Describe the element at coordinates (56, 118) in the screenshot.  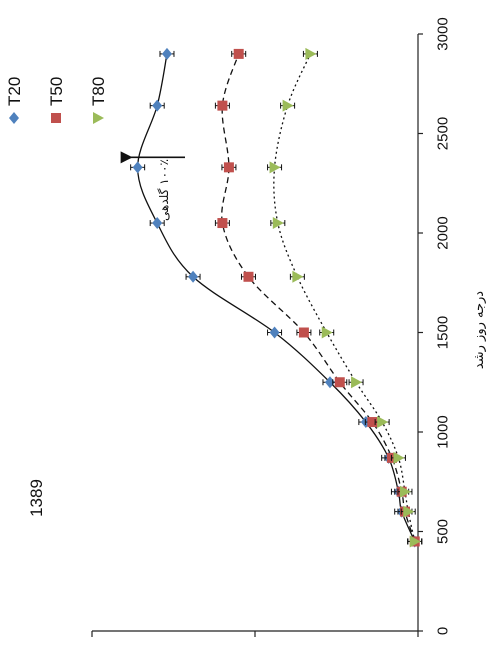
I see `legend-marker-t50` at that location.